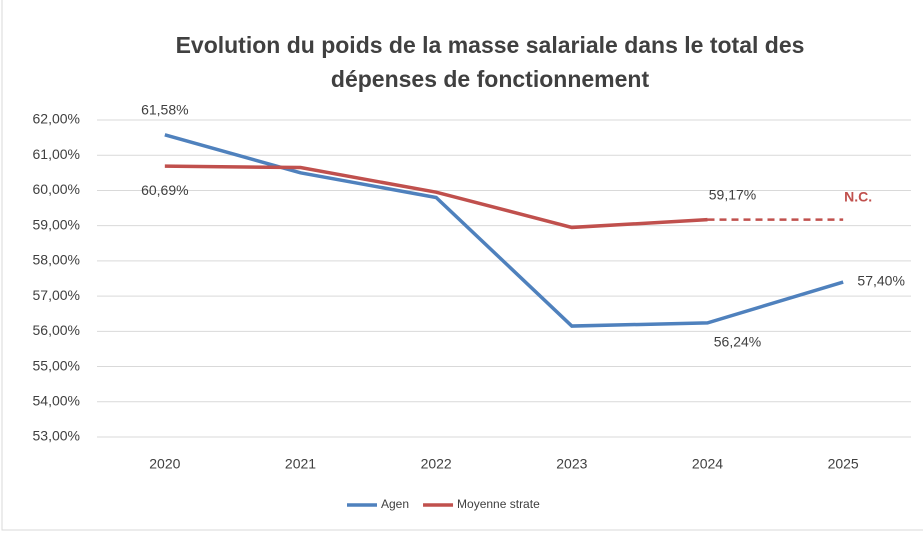 The width and height of the screenshot is (923, 534). I want to click on data-label: 60,69%, so click(164, 190).